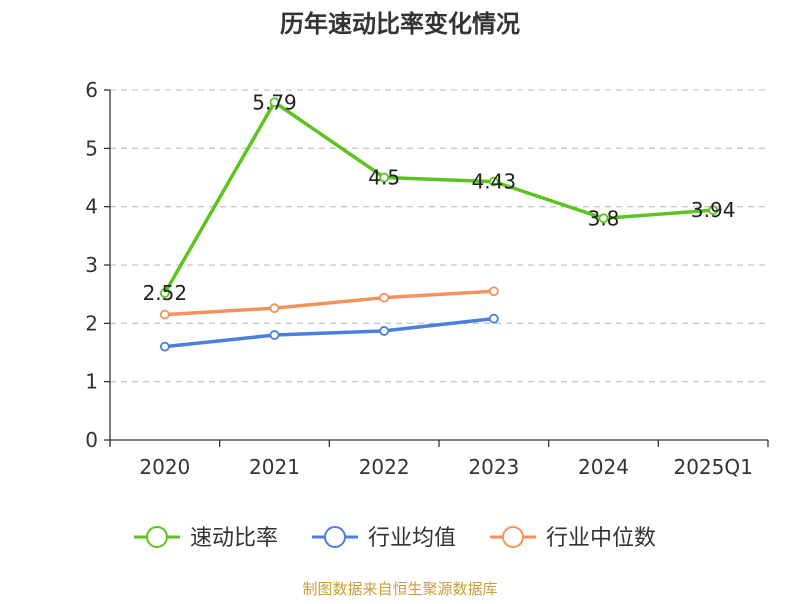  I want to click on y-tick-label: 6, so click(91, 90).